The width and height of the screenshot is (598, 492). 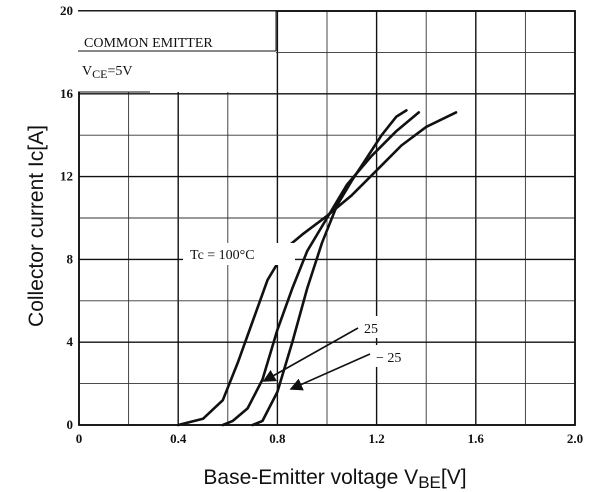 What do you see at coordinates (70, 341) in the screenshot?
I see `y-tick-label: 4` at bounding box center [70, 341].